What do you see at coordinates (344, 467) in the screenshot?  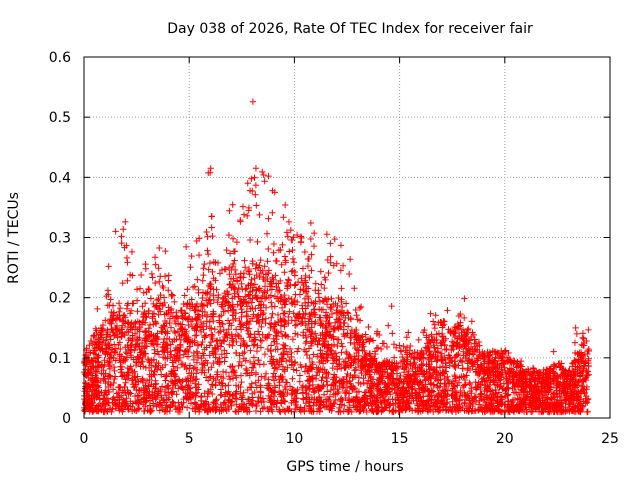 I see `x-axis-label: GPS time / hours` at bounding box center [344, 467].